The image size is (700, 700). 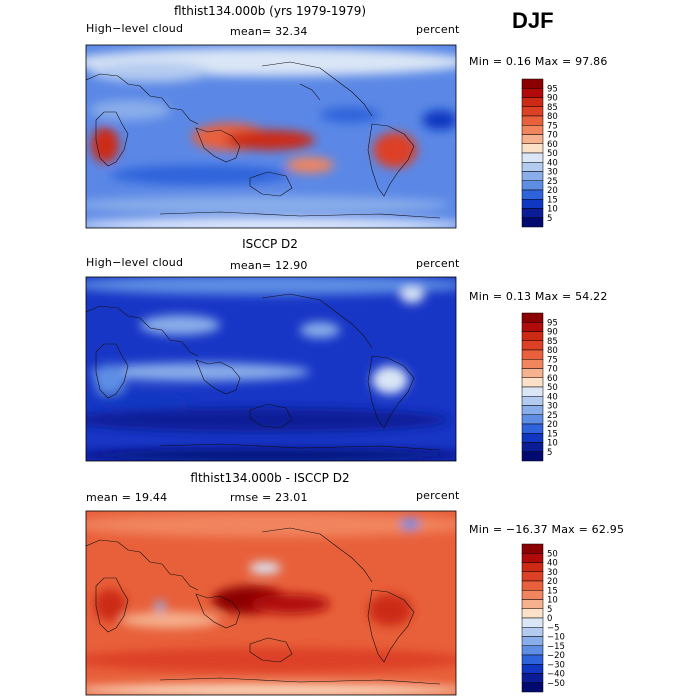 I want to click on map-panel-difference, so click(x=271, y=603).